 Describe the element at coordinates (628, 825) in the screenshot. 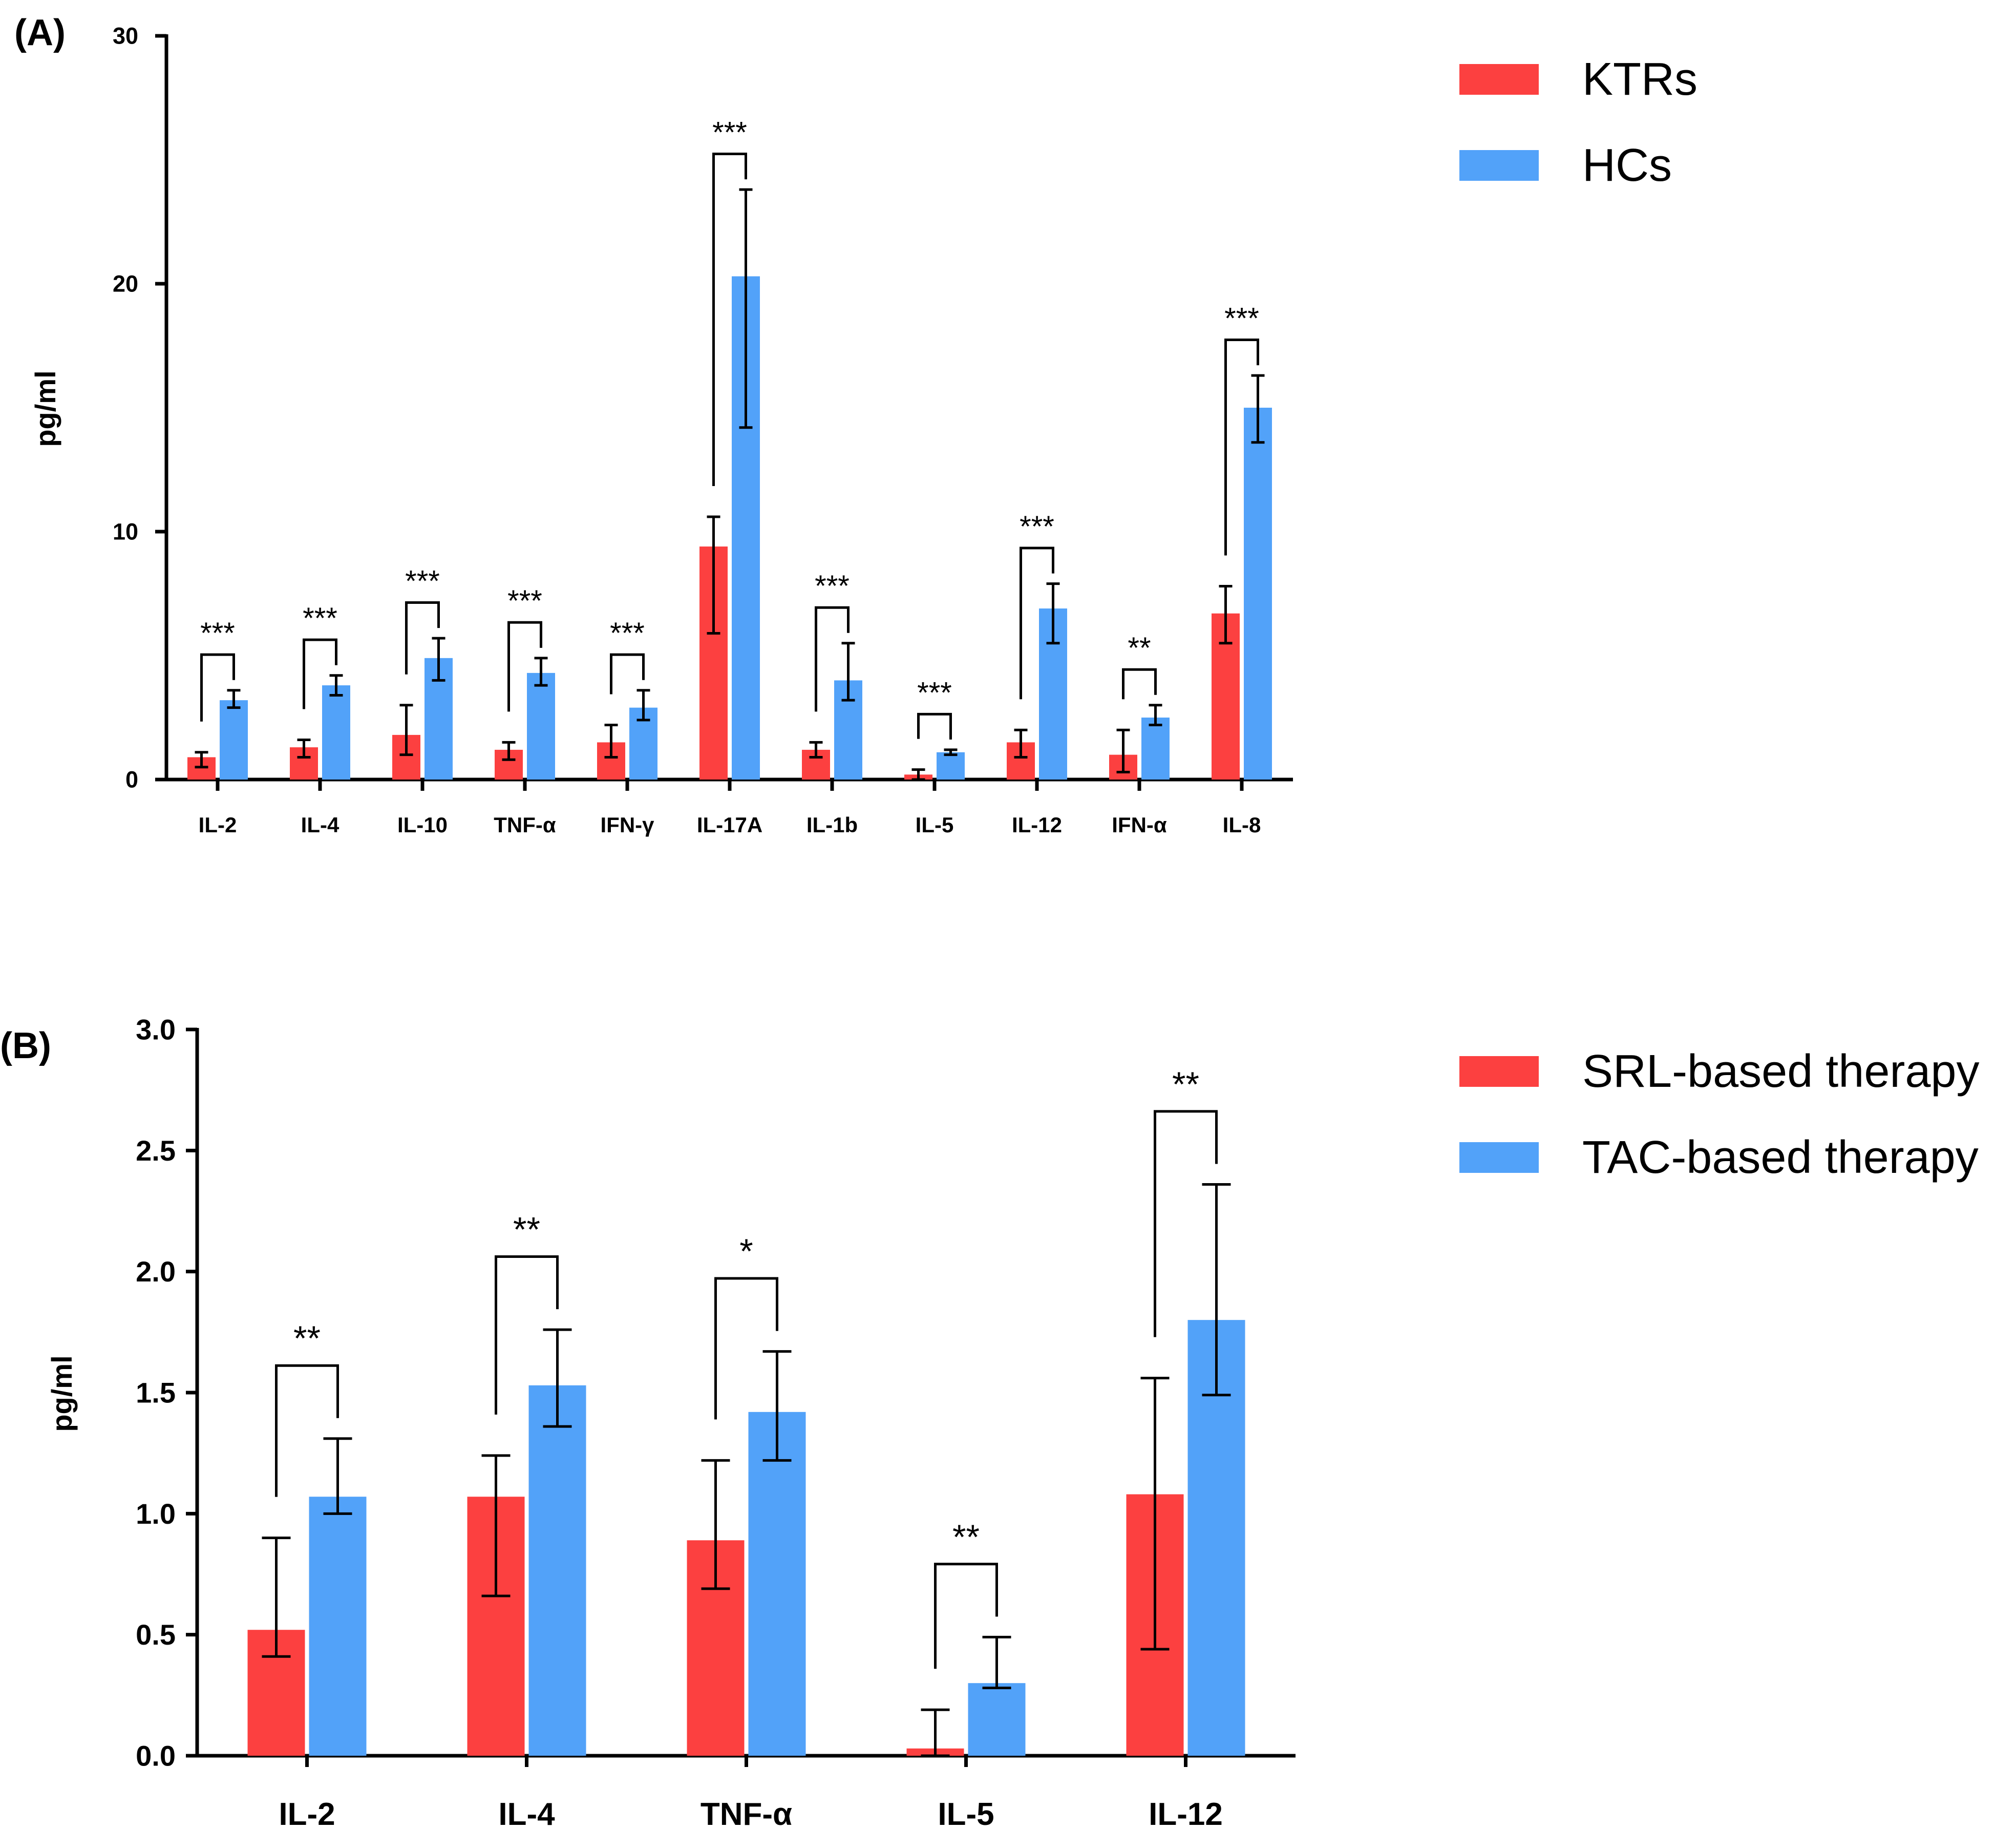

I see `category-label: IFN-γ` at that location.